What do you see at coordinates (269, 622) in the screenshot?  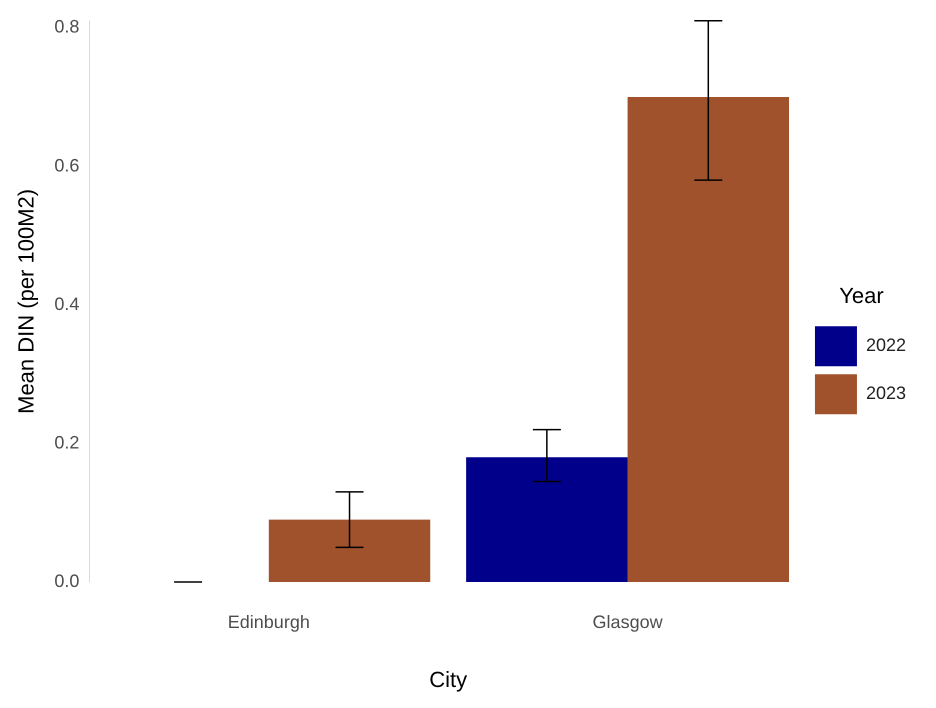 I see `x-tick-label: Edinburgh` at bounding box center [269, 622].